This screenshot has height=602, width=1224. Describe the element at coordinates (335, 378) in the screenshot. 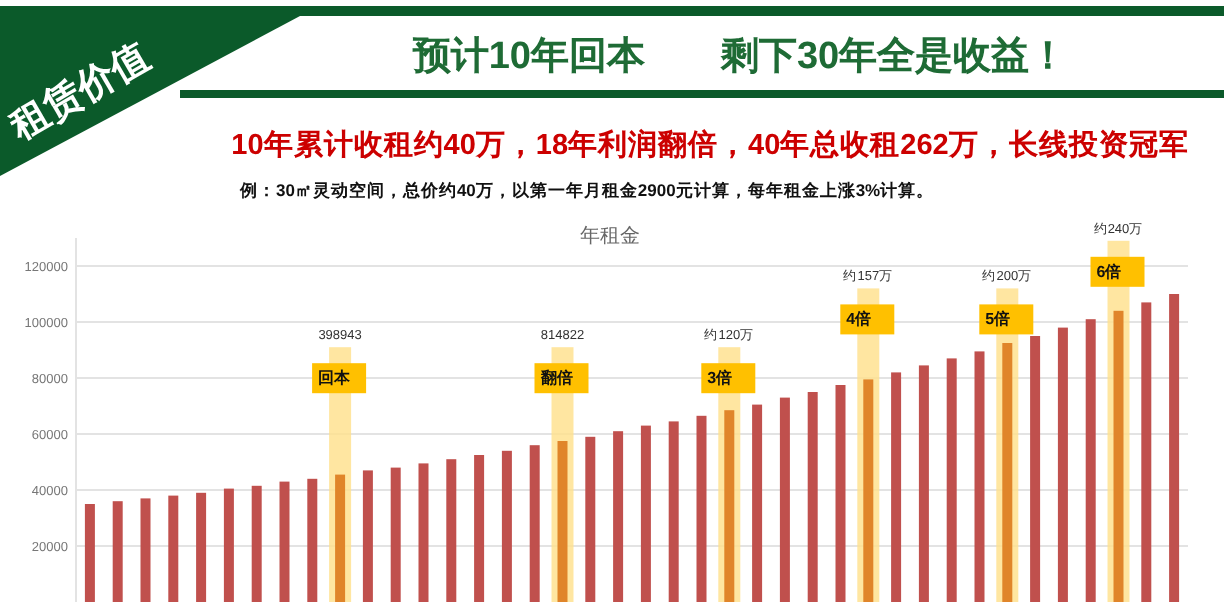

I see `annotation: 回本` at that location.